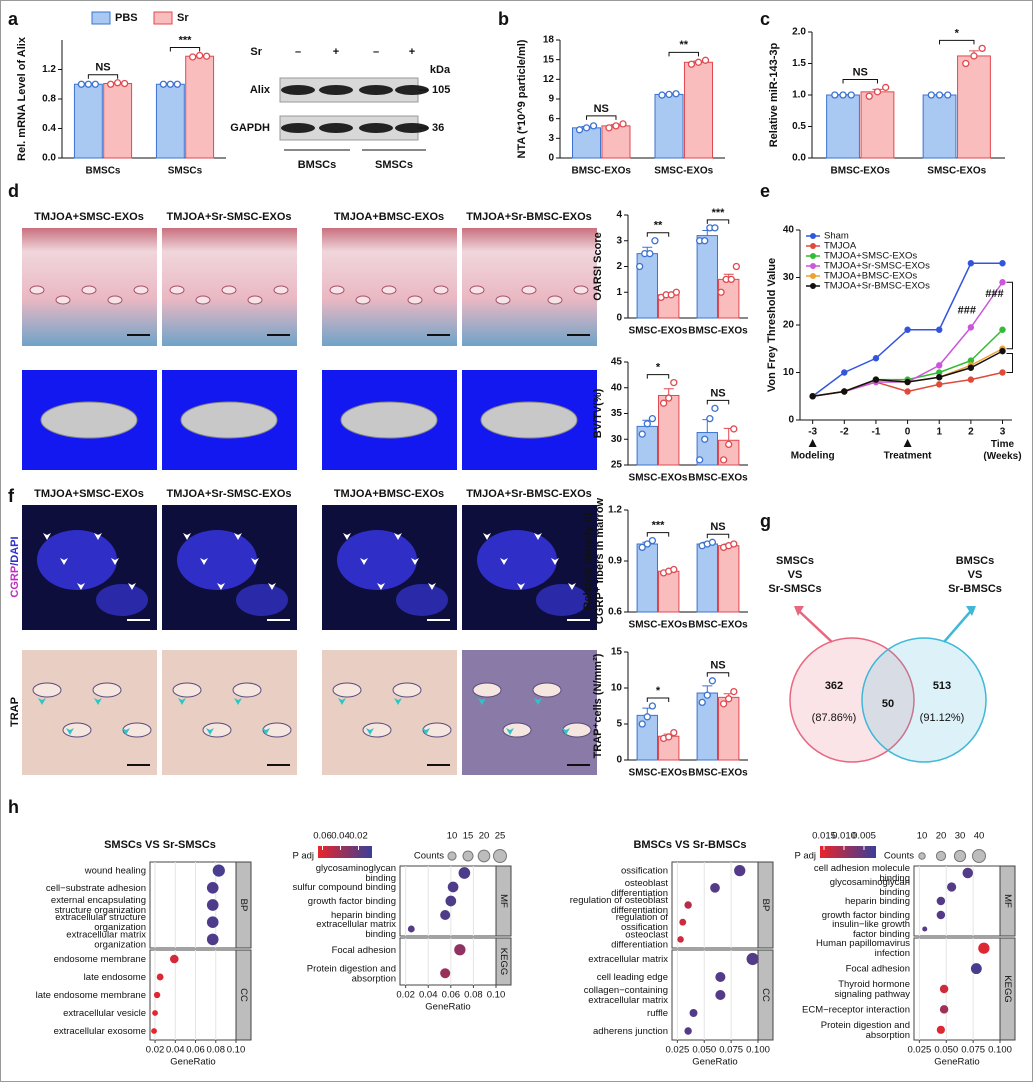  I want to click on size-key, so click(500, 856).